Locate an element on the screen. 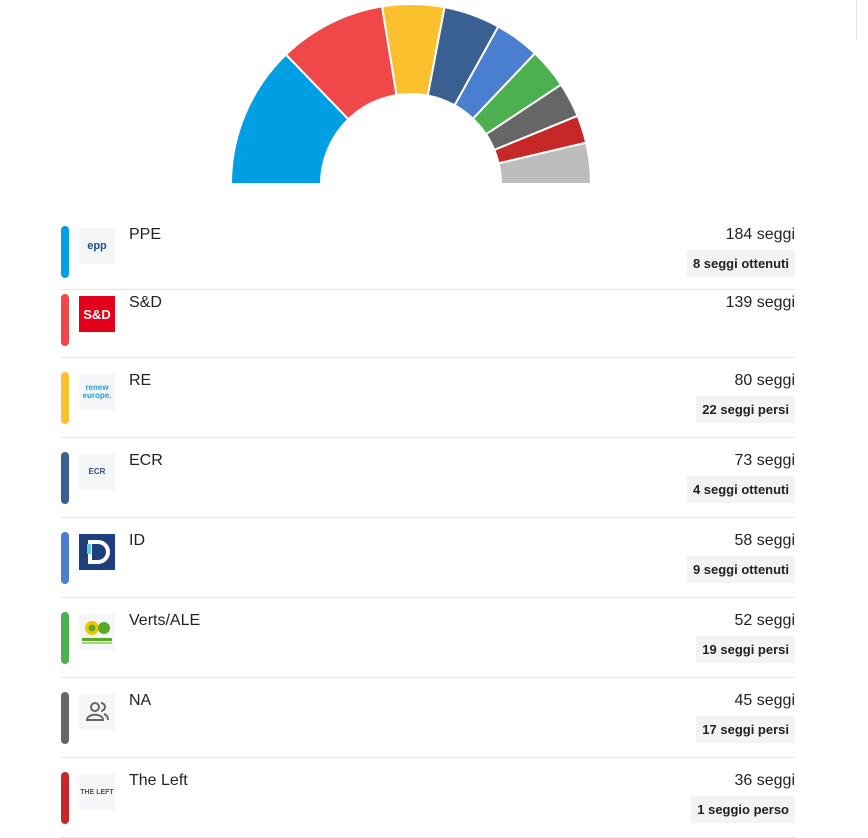  party-logo: THE LEFT is located at coordinates (97, 792).